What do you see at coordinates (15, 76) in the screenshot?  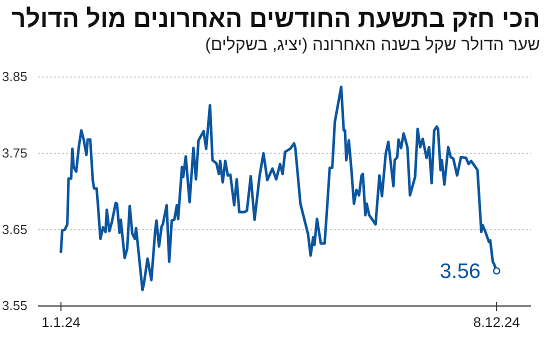 I see `y-tick-label: 3.85` at bounding box center [15, 76].